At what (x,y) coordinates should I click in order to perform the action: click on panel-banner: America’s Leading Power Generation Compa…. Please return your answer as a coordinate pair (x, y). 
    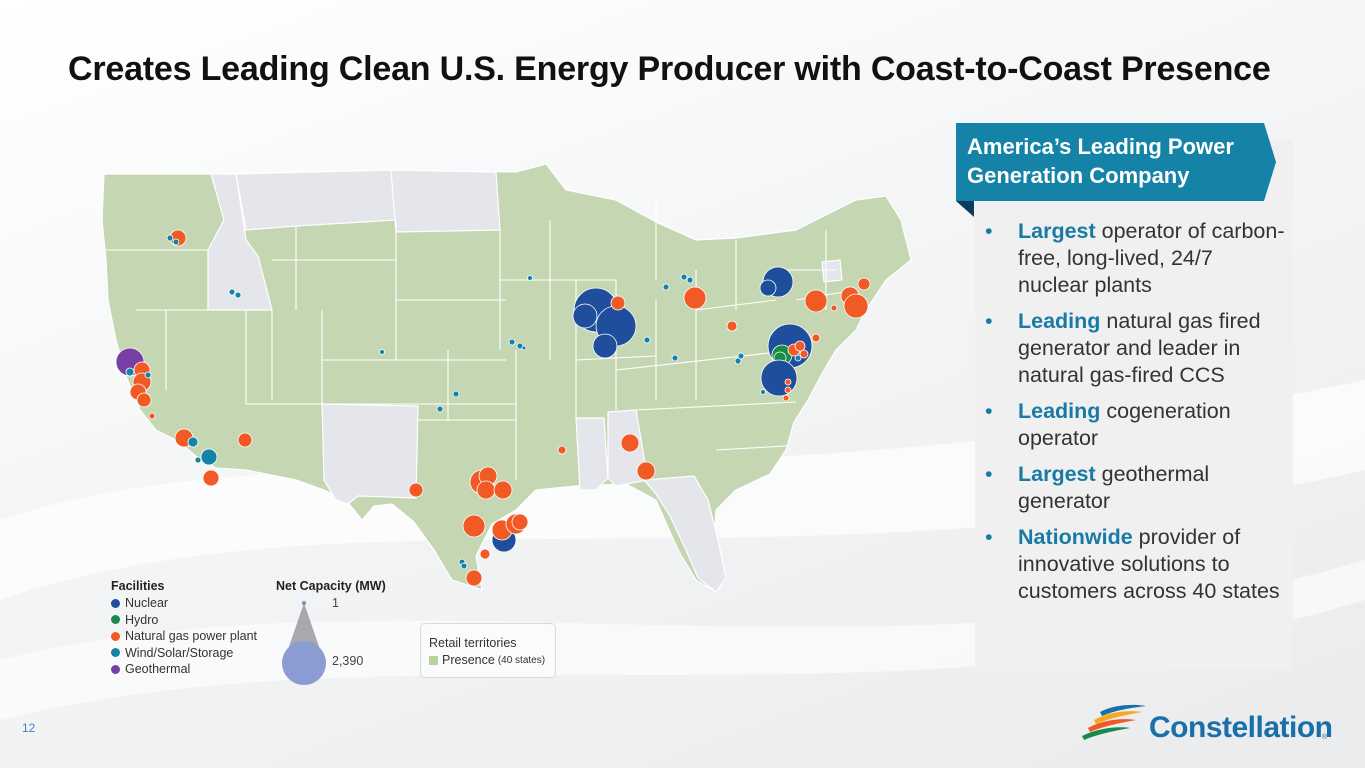
    Looking at the image, I should click on (1116, 170).